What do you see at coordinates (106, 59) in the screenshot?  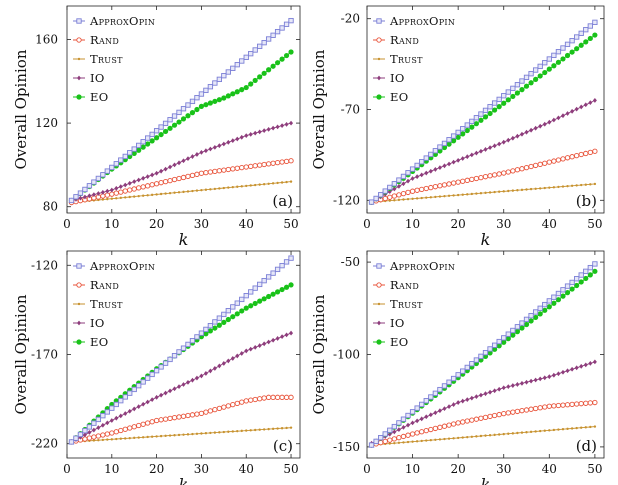 I see `legend-label: Trust` at bounding box center [106, 59].